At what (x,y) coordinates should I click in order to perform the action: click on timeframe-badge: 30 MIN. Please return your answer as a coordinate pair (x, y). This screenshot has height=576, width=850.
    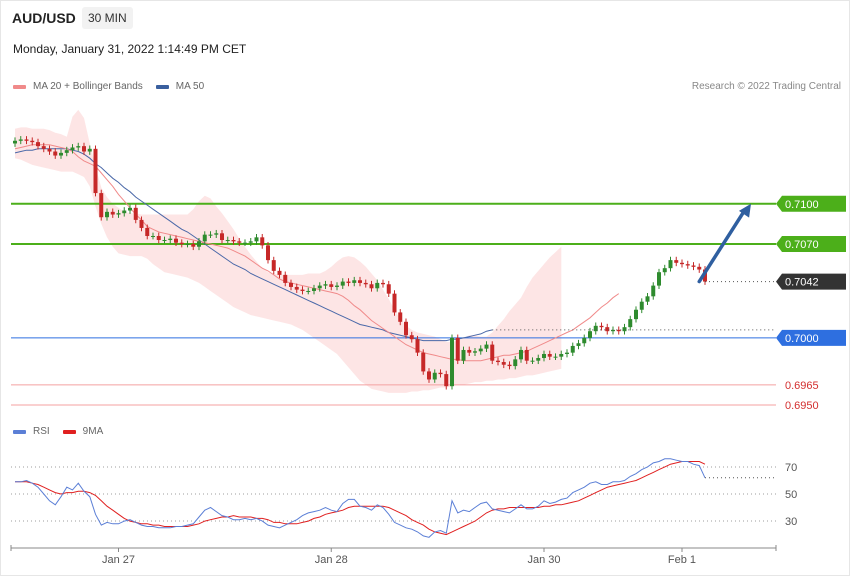
    Looking at the image, I should click on (107, 18).